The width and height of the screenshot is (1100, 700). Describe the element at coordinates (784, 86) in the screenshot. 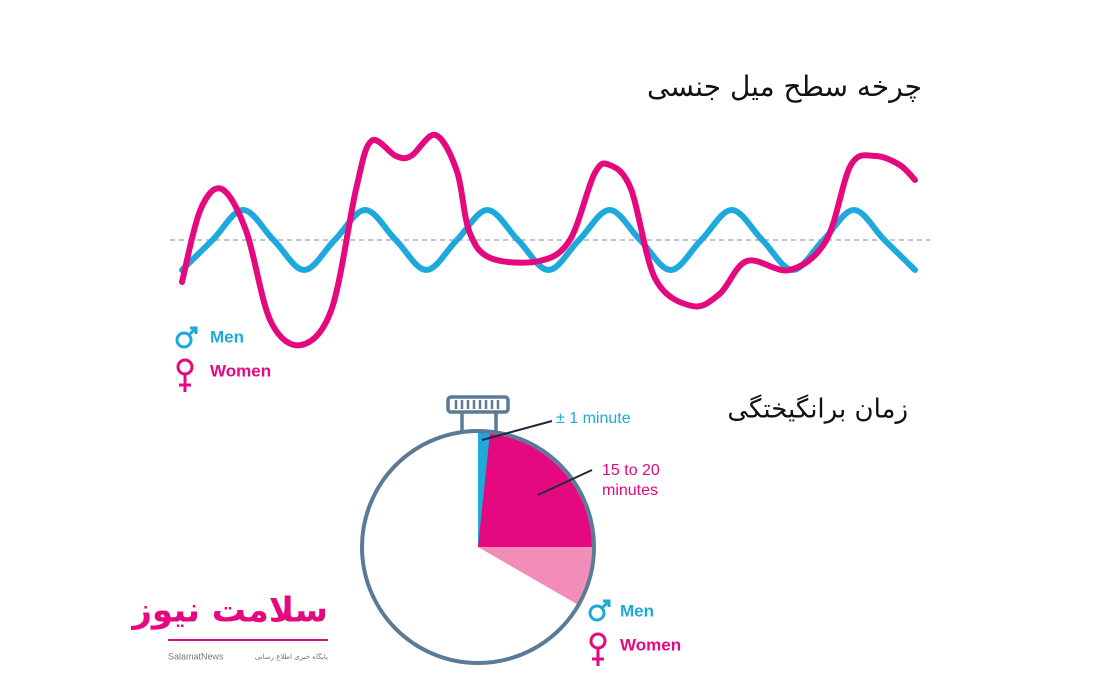

I see `chart-title: چرخه سطح میل جنسی` at that location.